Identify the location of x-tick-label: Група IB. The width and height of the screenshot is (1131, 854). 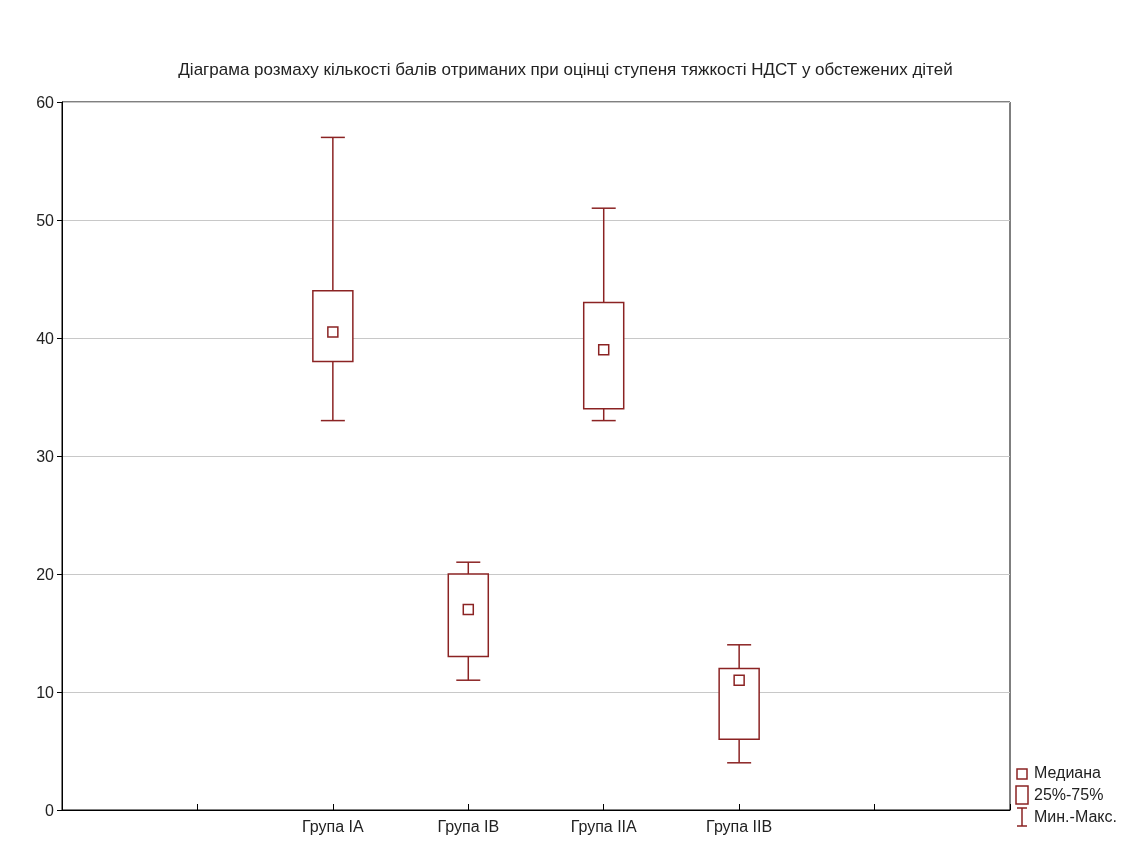
(468, 826).